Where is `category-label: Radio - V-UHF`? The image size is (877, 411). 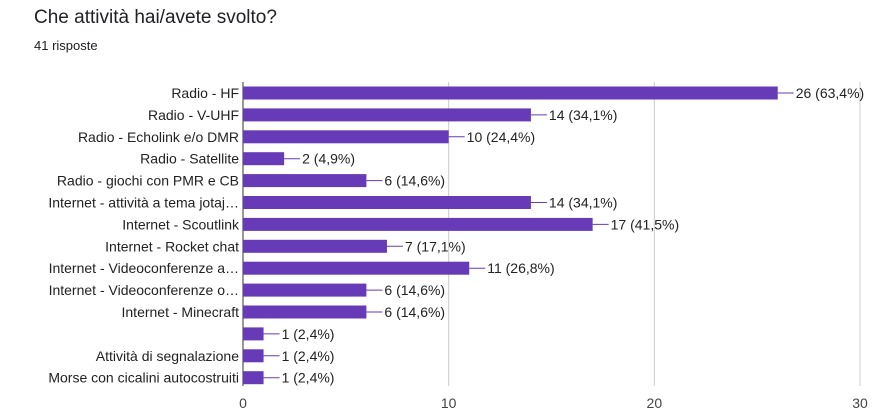 category-label: Radio - V-UHF is located at coordinates (193, 115).